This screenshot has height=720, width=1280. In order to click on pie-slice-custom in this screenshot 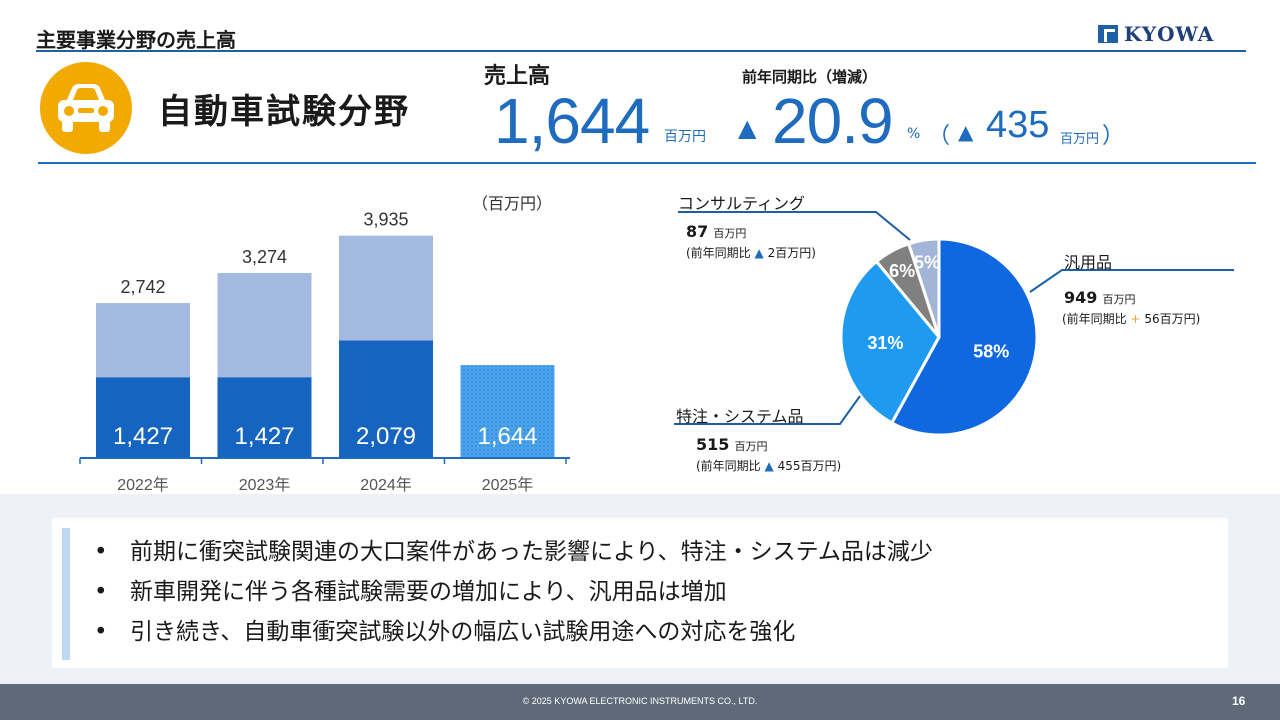, I will do `click(890, 342)`.